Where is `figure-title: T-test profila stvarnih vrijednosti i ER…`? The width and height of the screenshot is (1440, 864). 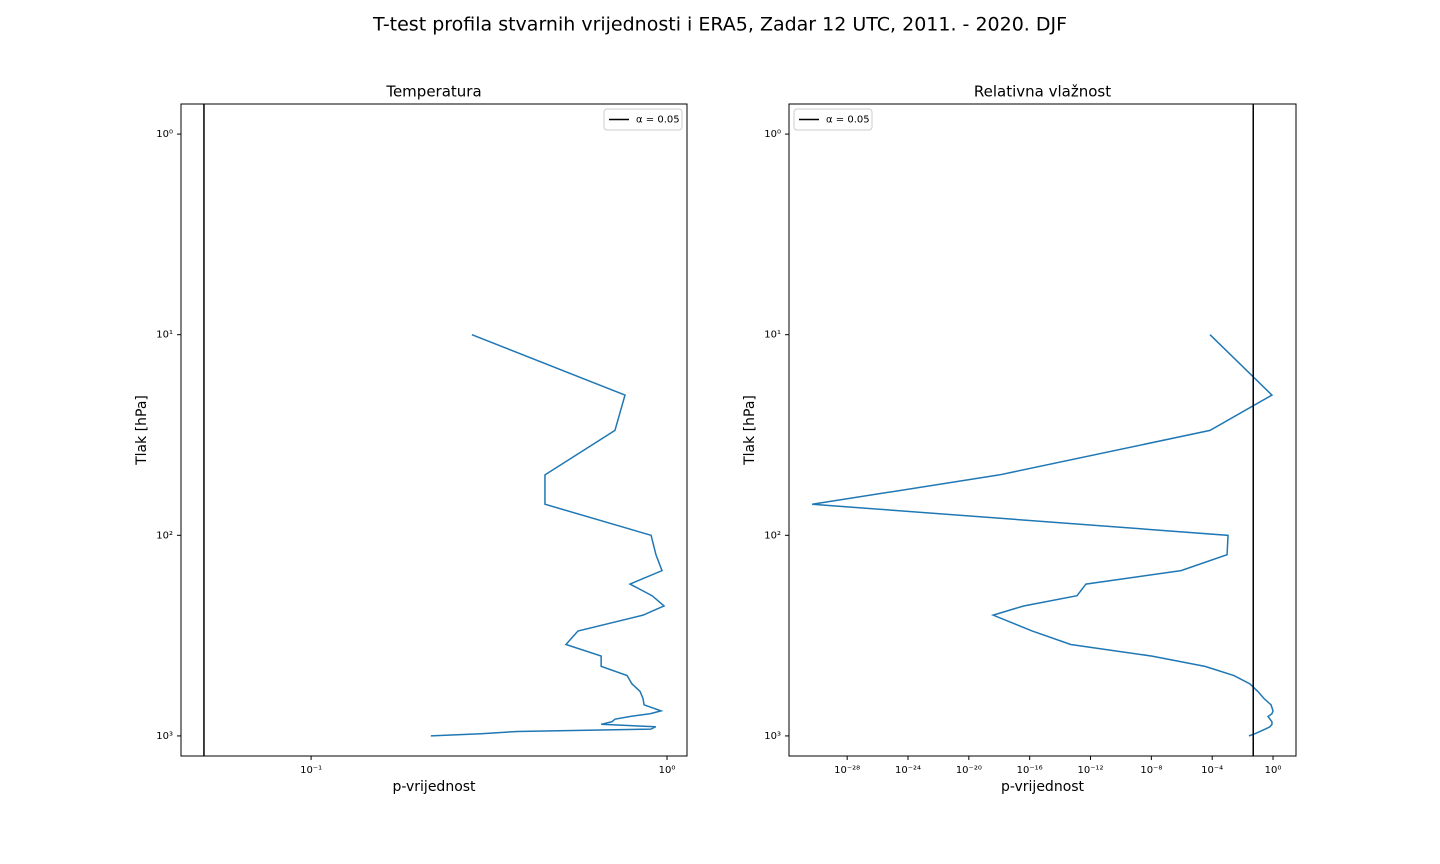 figure-title: T-test profila stvarnih vrijednosti i ER… is located at coordinates (719, 25).